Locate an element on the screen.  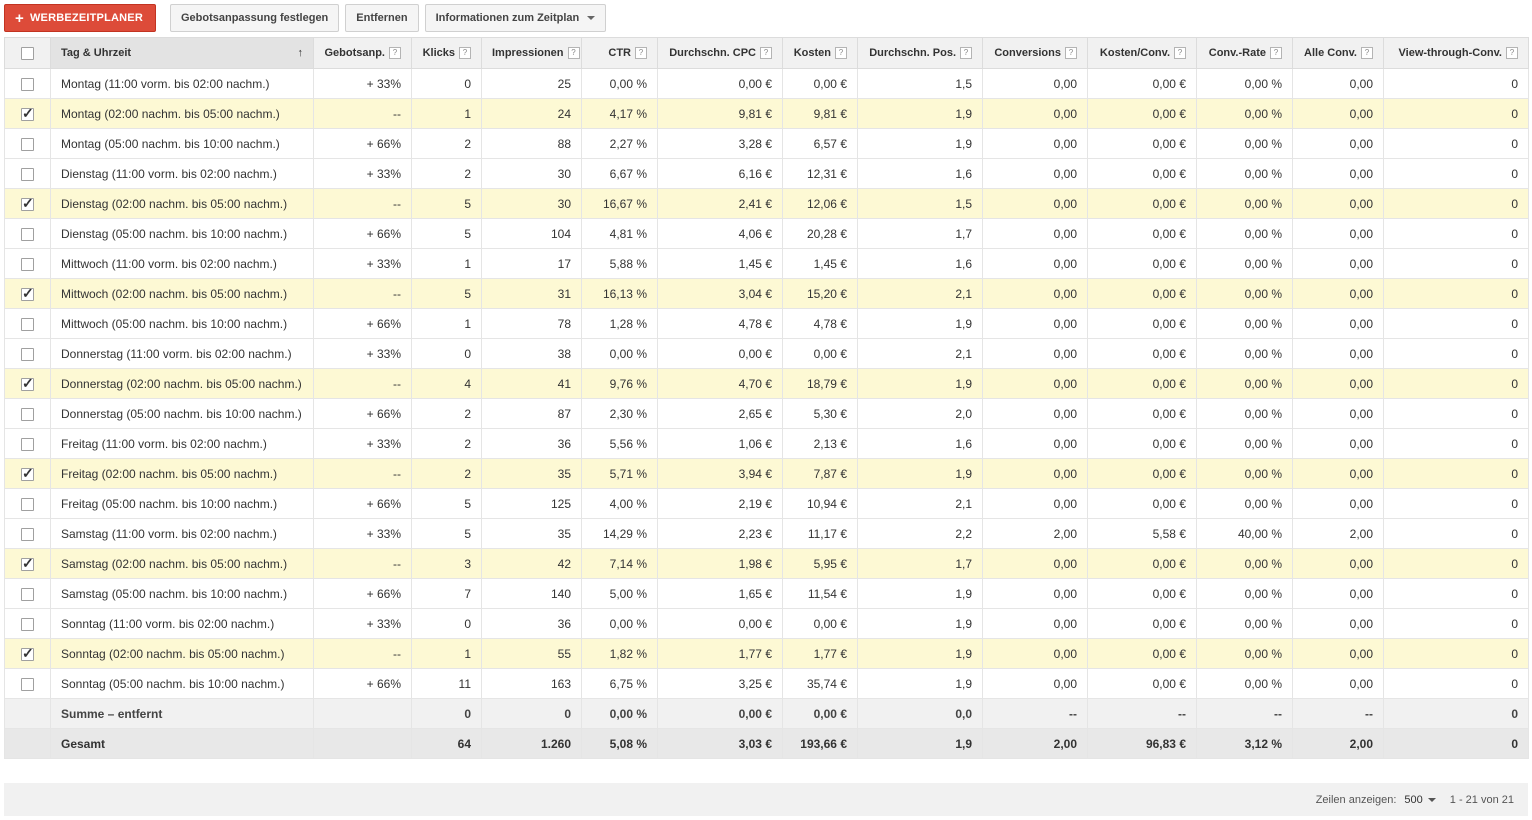
cell-impressionen: 35 is located at coordinates (531, 473).